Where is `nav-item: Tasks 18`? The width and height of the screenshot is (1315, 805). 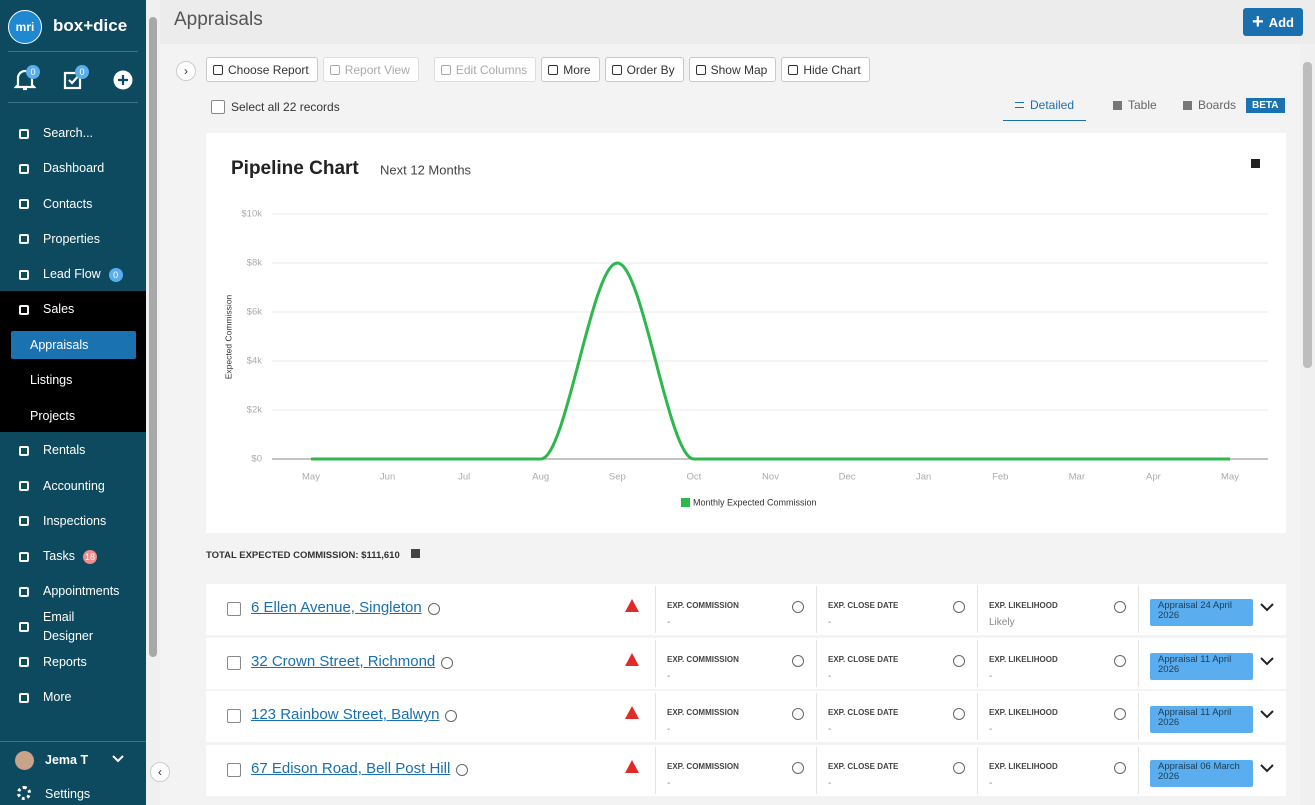
nav-item: Tasks 18 is located at coordinates (73, 556).